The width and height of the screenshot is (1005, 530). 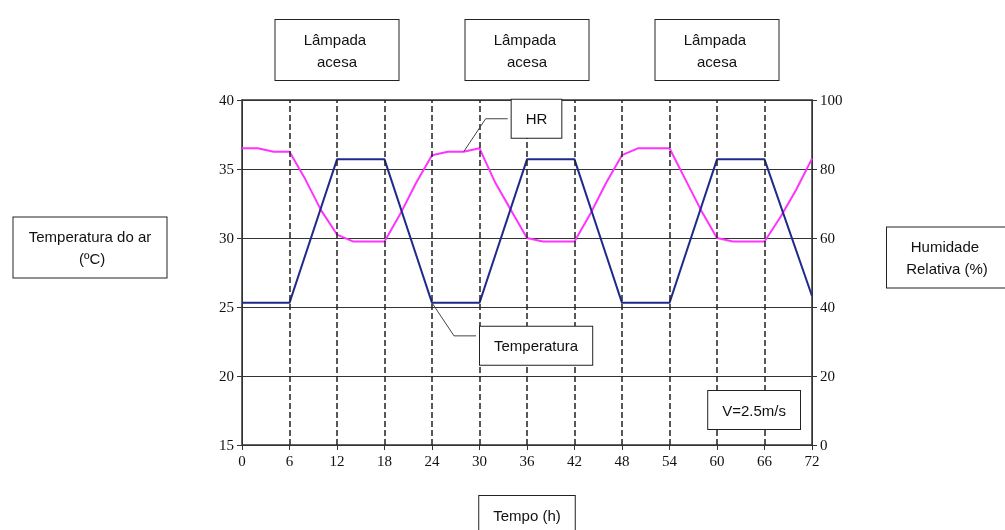 What do you see at coordinates (574, 460) in the screenshot?
I see `x-tick-label: 42` at bounding box center [574, 460].